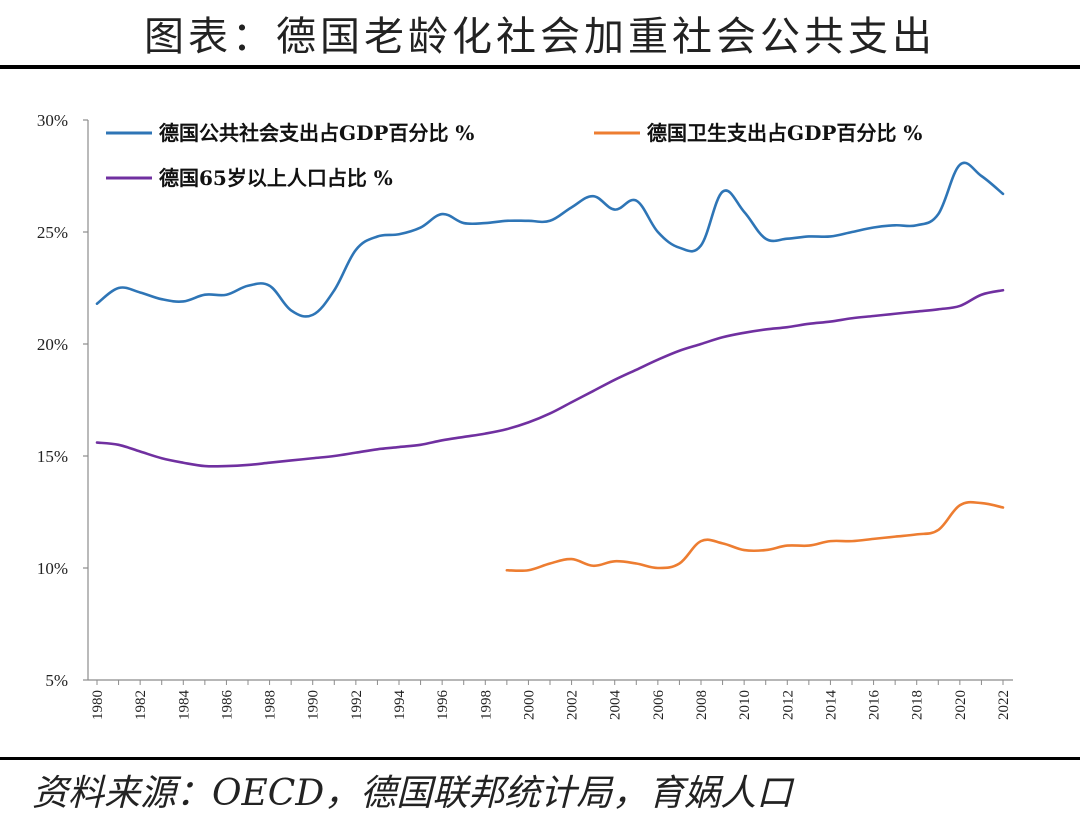 The height and width of the screenshot is (828, 1080). What do you see at coordinates (314, 705) in the screenshot?
I see `x-tick-label: 1990` at bounding box center [314, 705].